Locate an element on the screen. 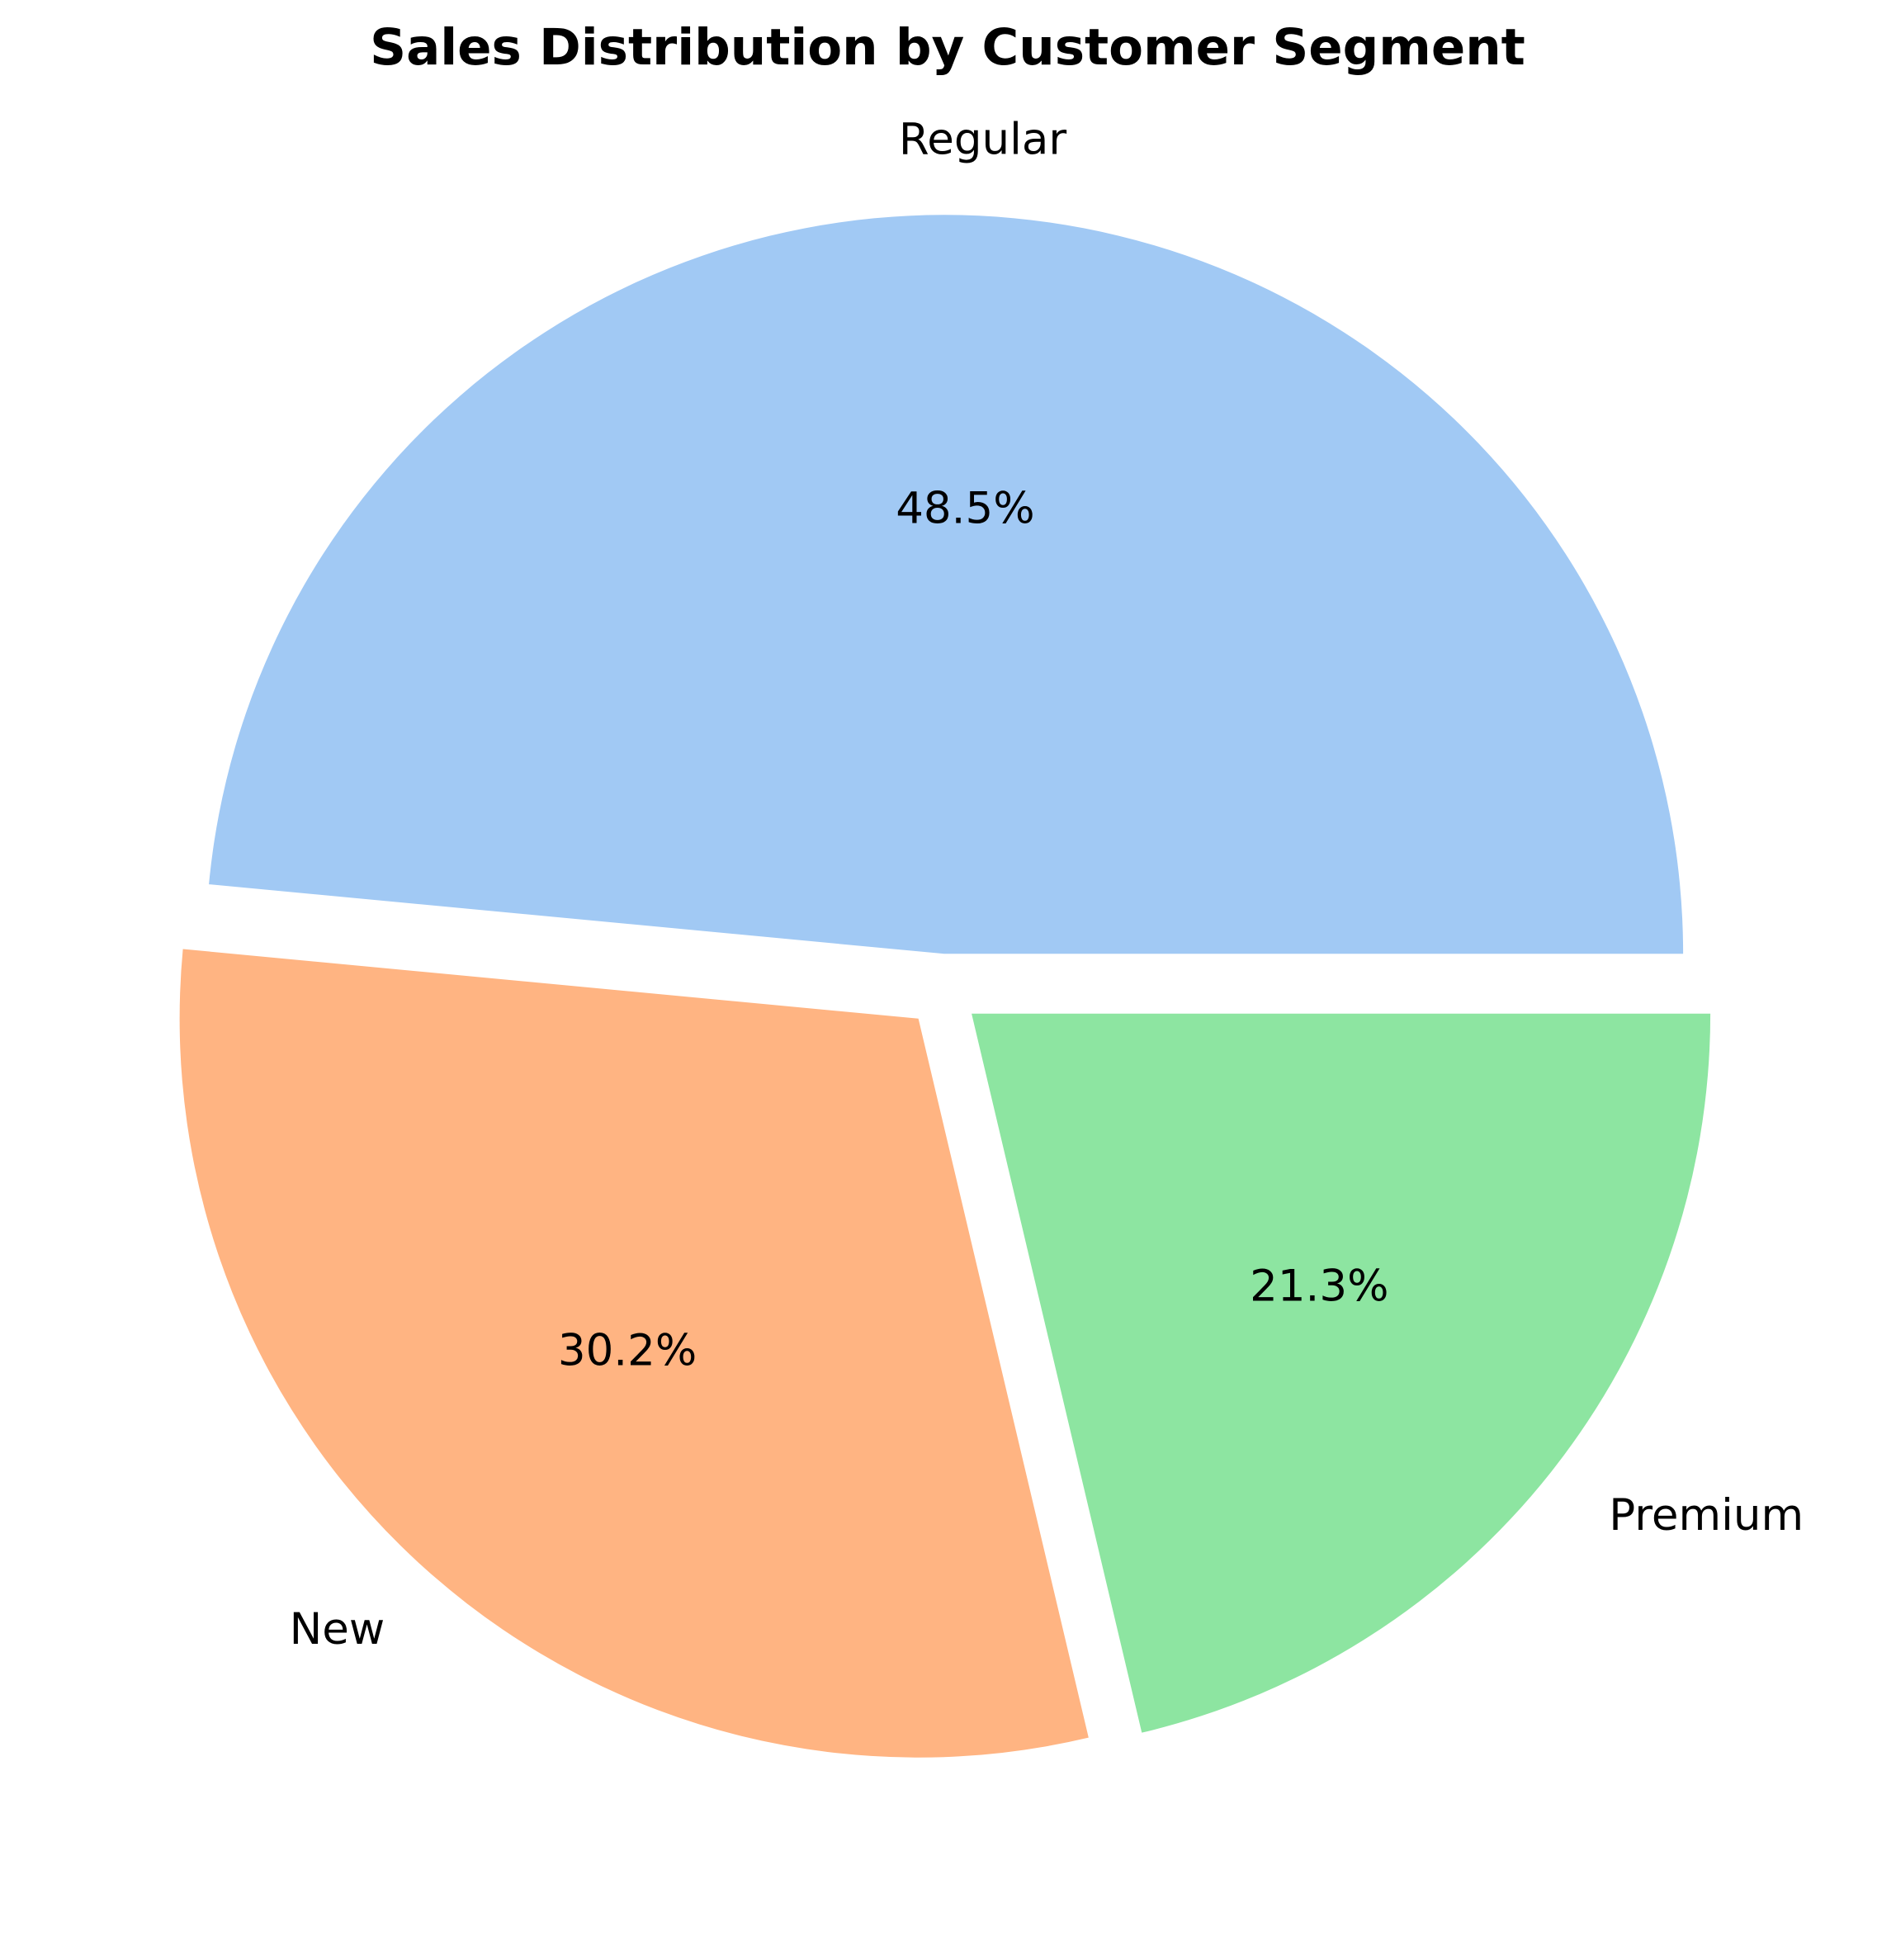  percent-label-regular: 48.5% is located at coordinates (965, 509).